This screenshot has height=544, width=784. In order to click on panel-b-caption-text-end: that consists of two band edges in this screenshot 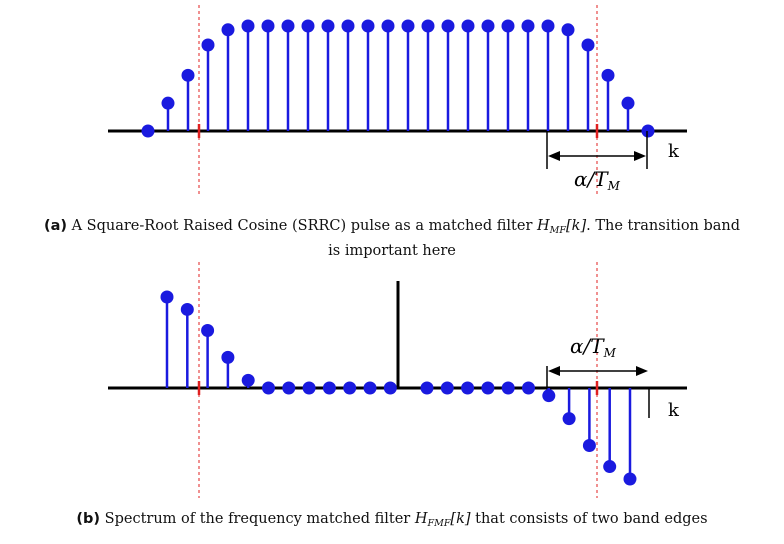, I will do `click(589, 519)`.